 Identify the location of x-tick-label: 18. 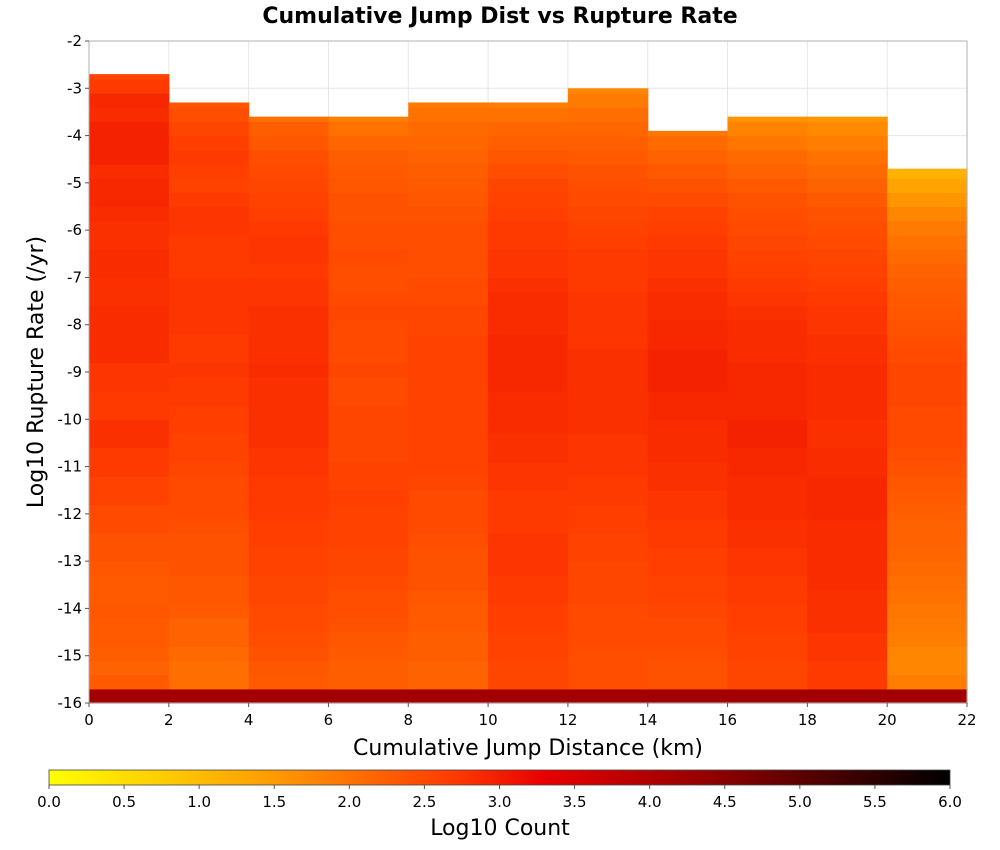
(807, 720).